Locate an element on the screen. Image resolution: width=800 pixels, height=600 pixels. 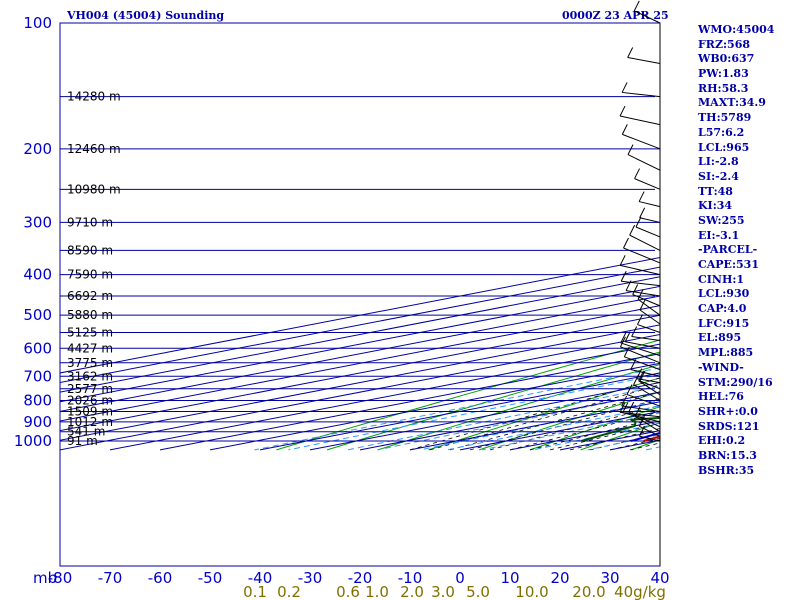
index-30: BSHR:35 is located at coordinates (726, 470).